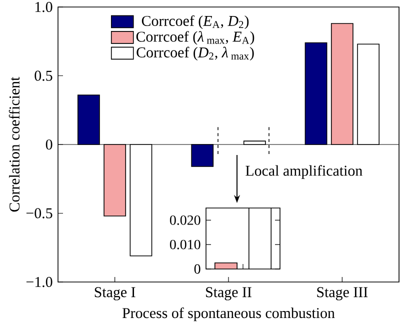  Describe the element at coordinates (115, 293) in the screenshot. I see `x-tick-label: Stage I` at that location.